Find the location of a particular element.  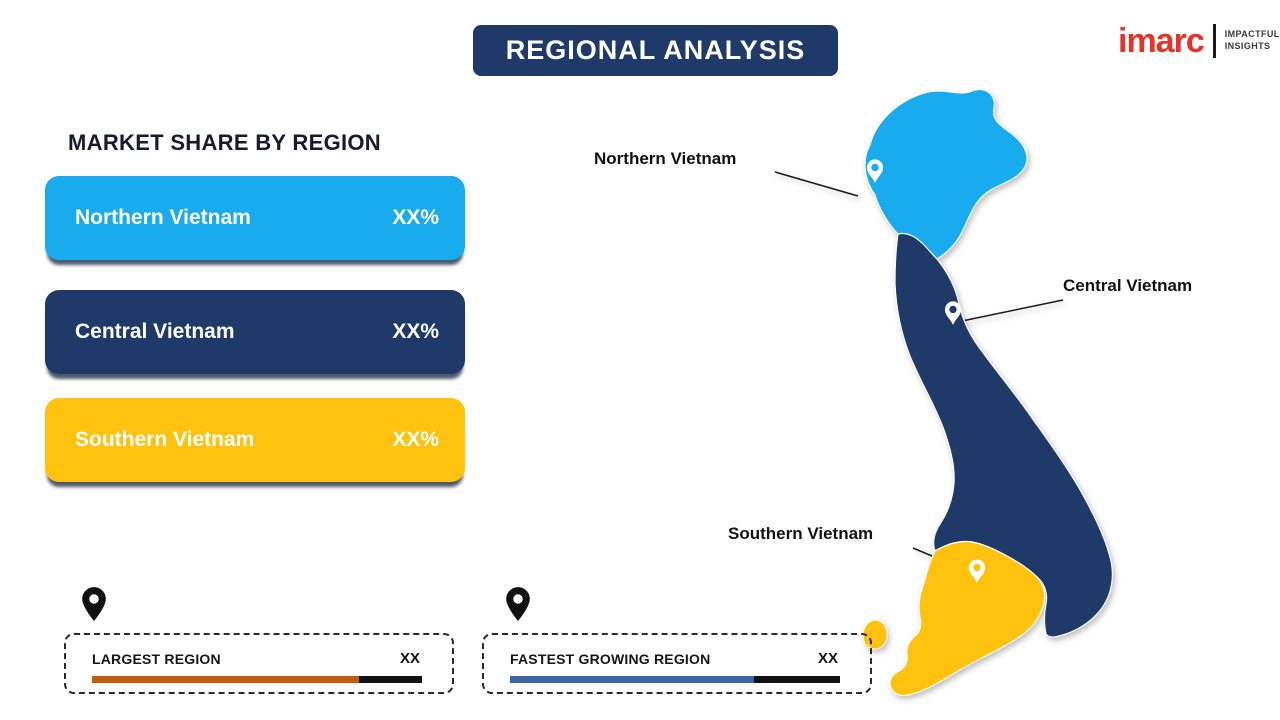

largest-region-bar is located at coordinates (257, 679).